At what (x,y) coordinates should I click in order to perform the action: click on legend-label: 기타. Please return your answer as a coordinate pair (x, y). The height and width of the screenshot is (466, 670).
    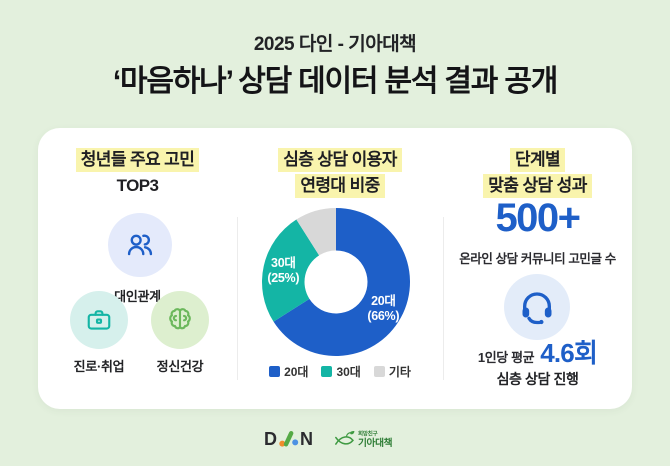
    Looking at the image, I should click on (399, 372).